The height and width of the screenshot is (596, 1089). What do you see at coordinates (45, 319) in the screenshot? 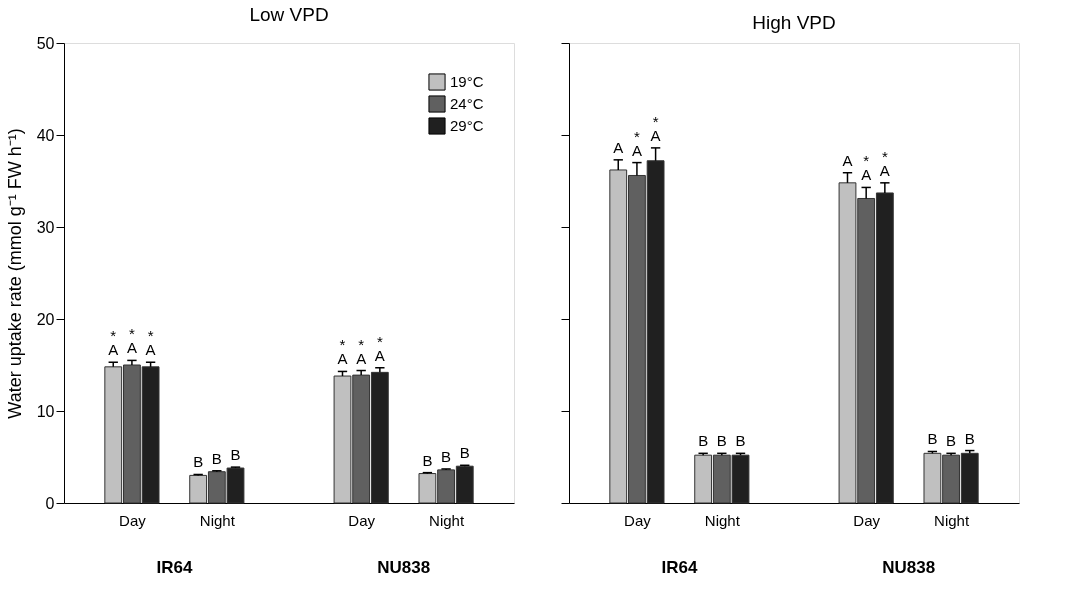
I see `y-tick-label: 20` at bounding box center [45, 319].